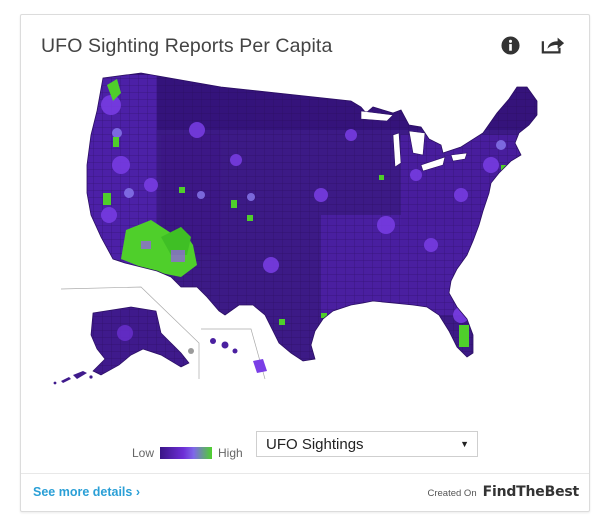 Image resolution: width=600 pixels, height=517 pixels. Describe the element at coordinates (562, 492) in the screenshot. I see `brand-part-2: Best` at that location.